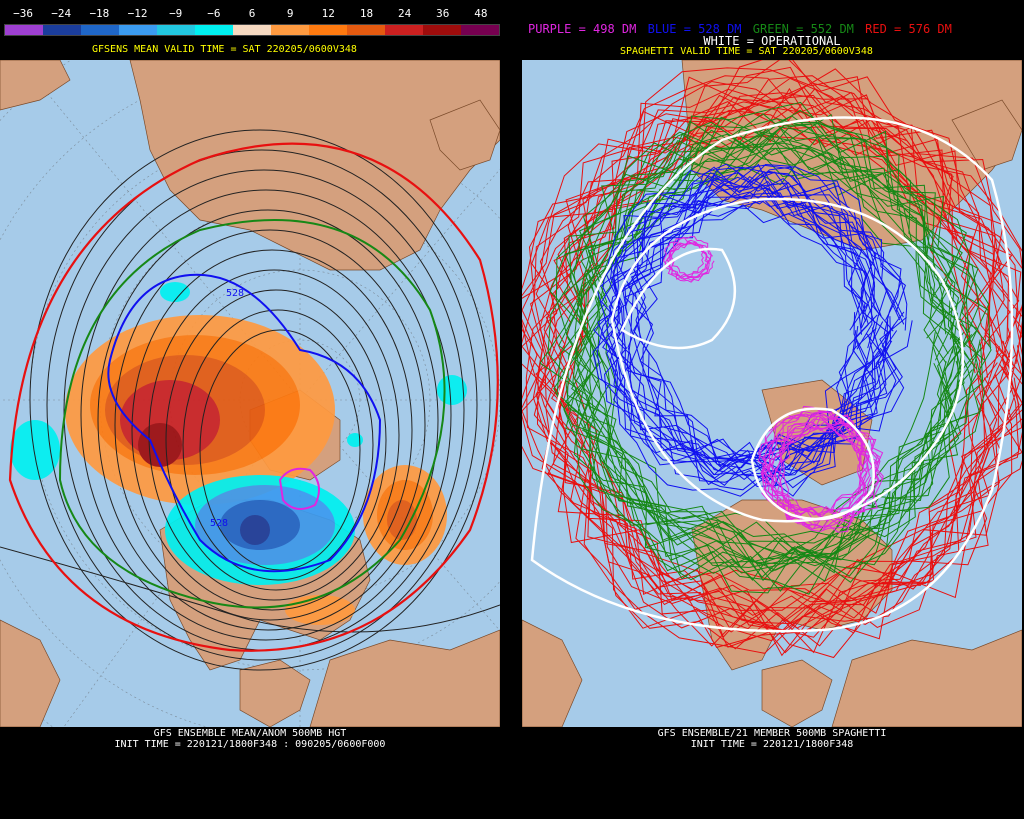 This screenshot has height=819, width=1024. What do you see at coordinates (443, 13) in the screenshot?
I see `scale-label: 36` at bounding box center [443, 13].